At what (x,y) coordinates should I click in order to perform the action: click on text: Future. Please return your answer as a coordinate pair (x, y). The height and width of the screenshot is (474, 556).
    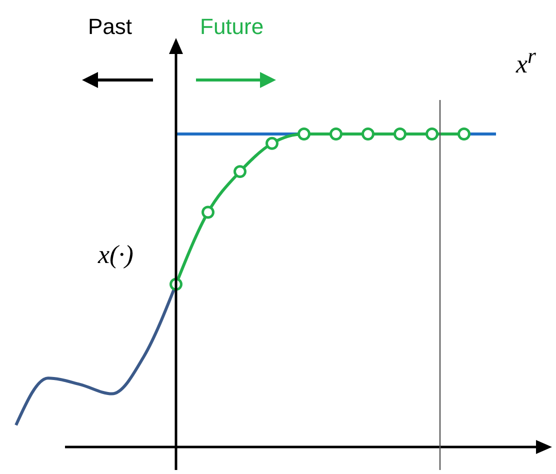
    Looking at the image, I should click on (232, 27).